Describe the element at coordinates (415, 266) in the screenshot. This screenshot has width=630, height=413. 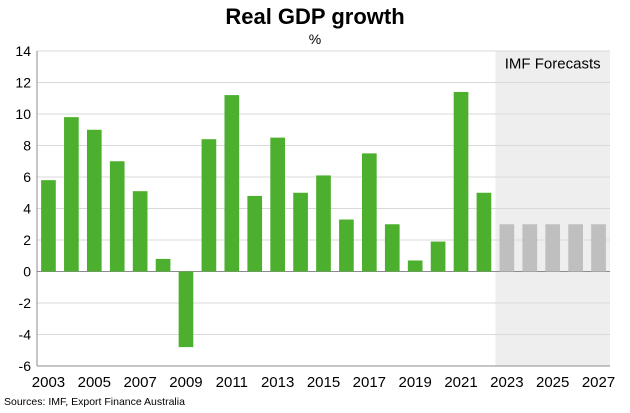
I see `bar-2019` at that location.